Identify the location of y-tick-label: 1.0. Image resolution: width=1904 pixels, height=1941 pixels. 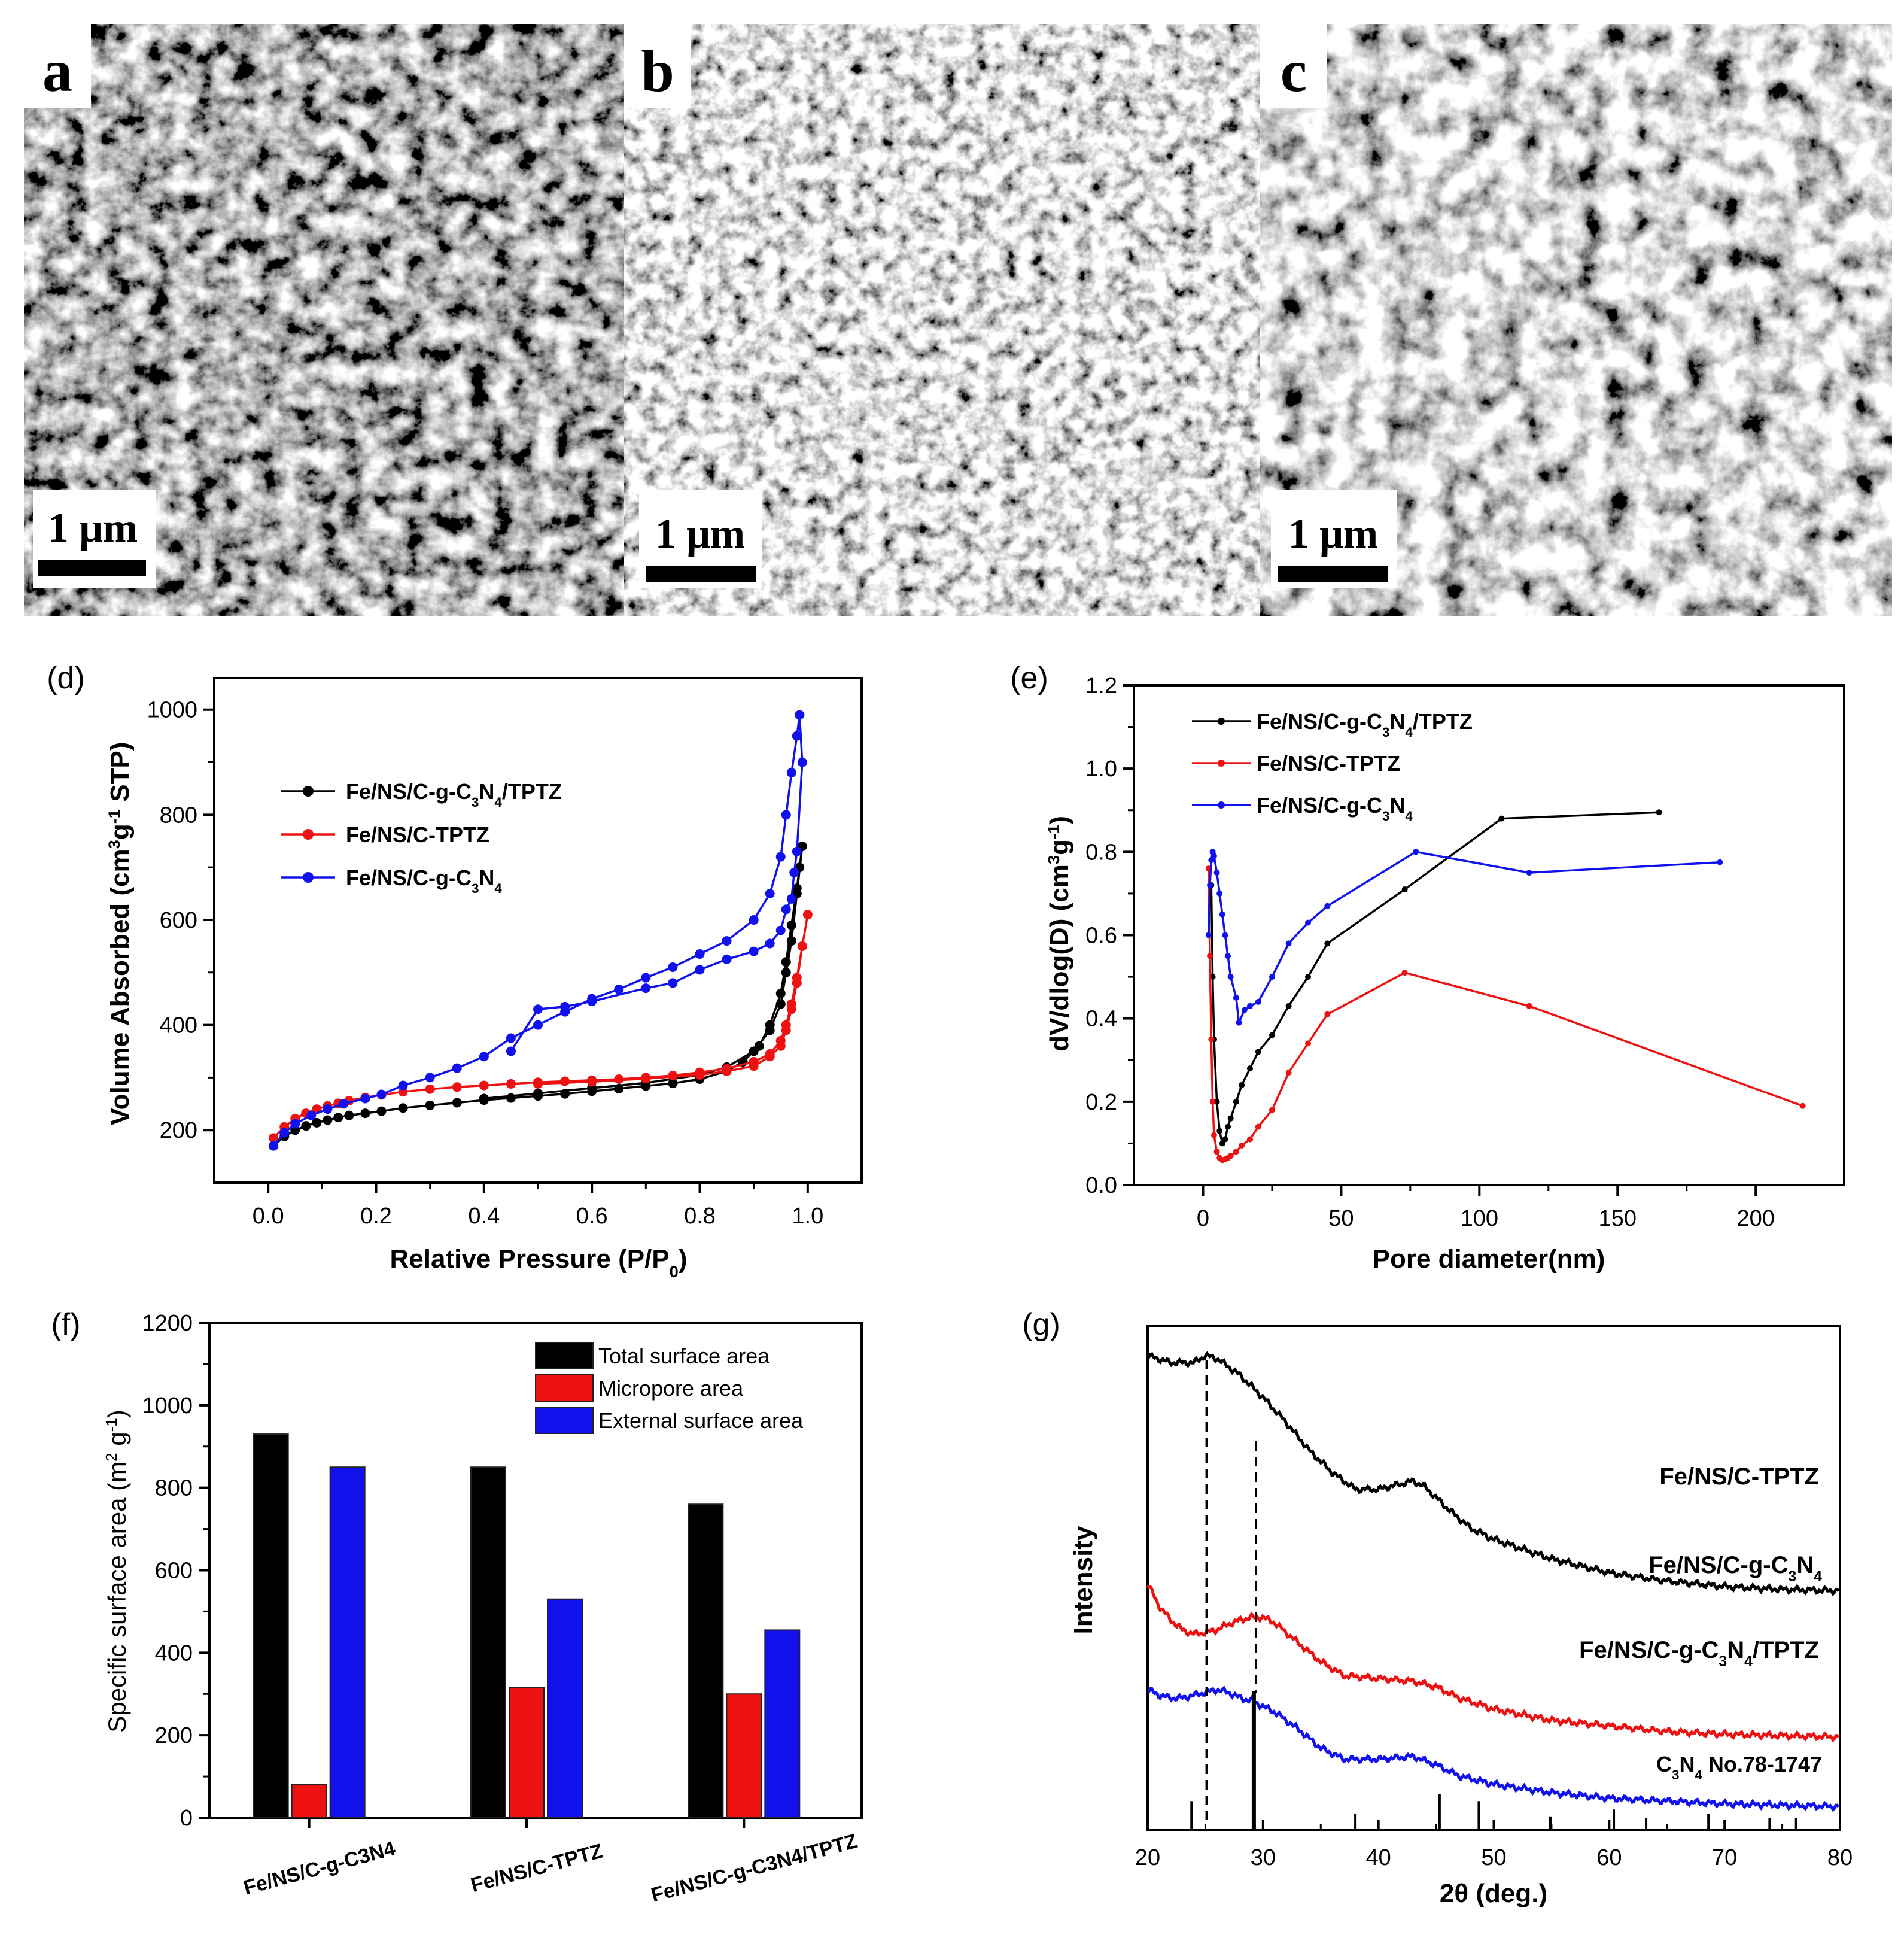
(1101, 769).